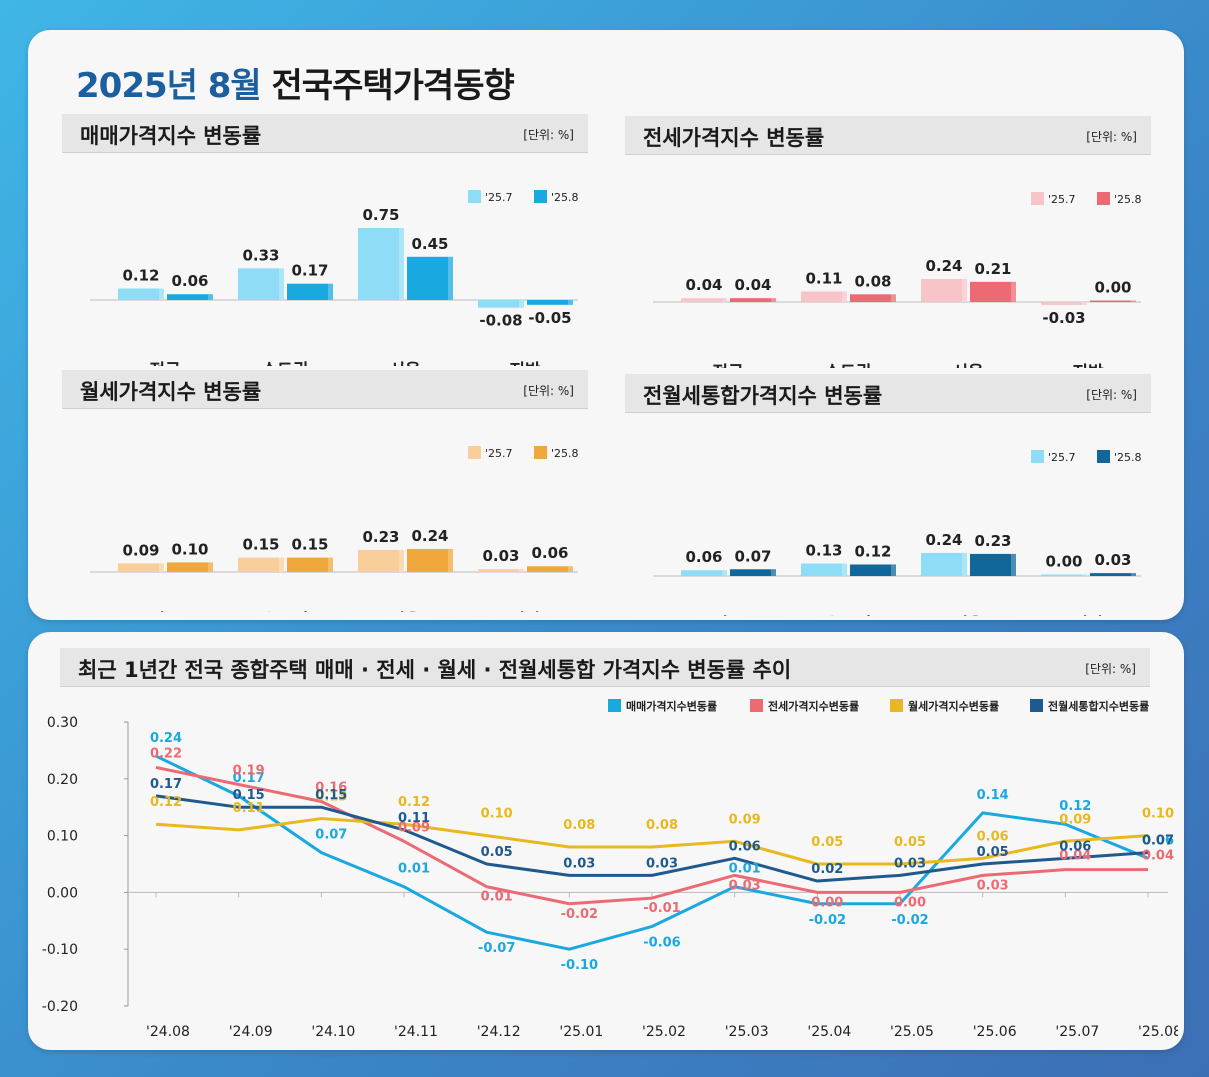 The height and width of the screenshot is (1077, 1209). I want to click on x-tick-label: '25.08, so click(1158, 1032).